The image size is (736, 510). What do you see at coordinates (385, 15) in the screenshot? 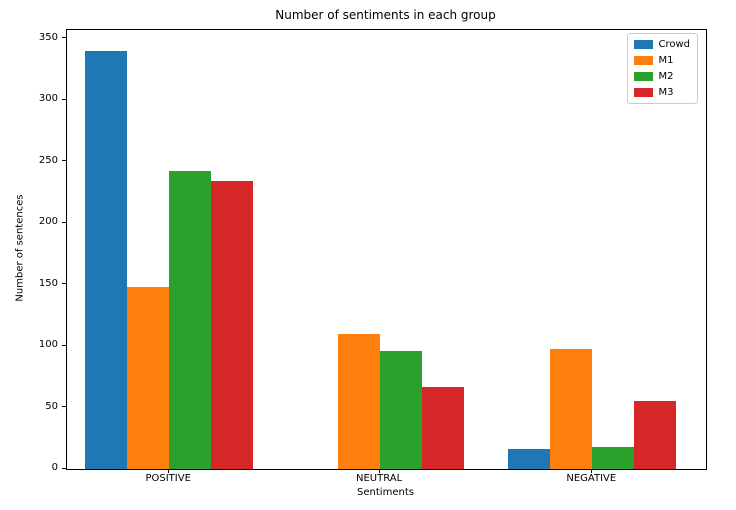
I see `chart-title: Number of sentiments in each group` at bounding box center [385, 15].